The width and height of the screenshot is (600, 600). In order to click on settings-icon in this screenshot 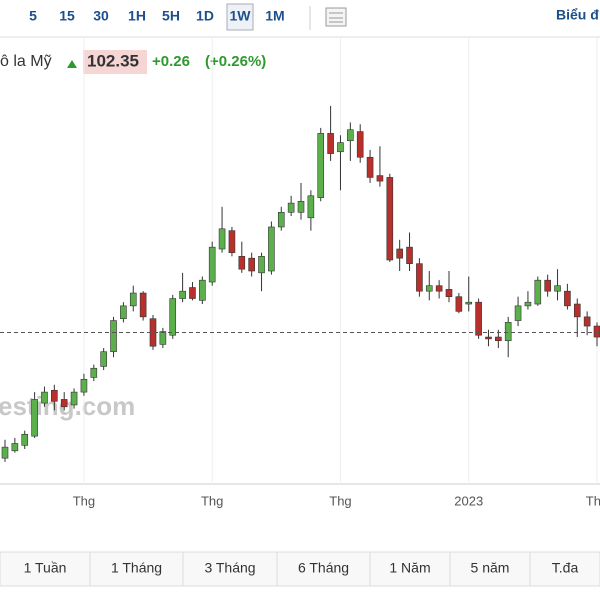, I will do `click(336, 17)`.